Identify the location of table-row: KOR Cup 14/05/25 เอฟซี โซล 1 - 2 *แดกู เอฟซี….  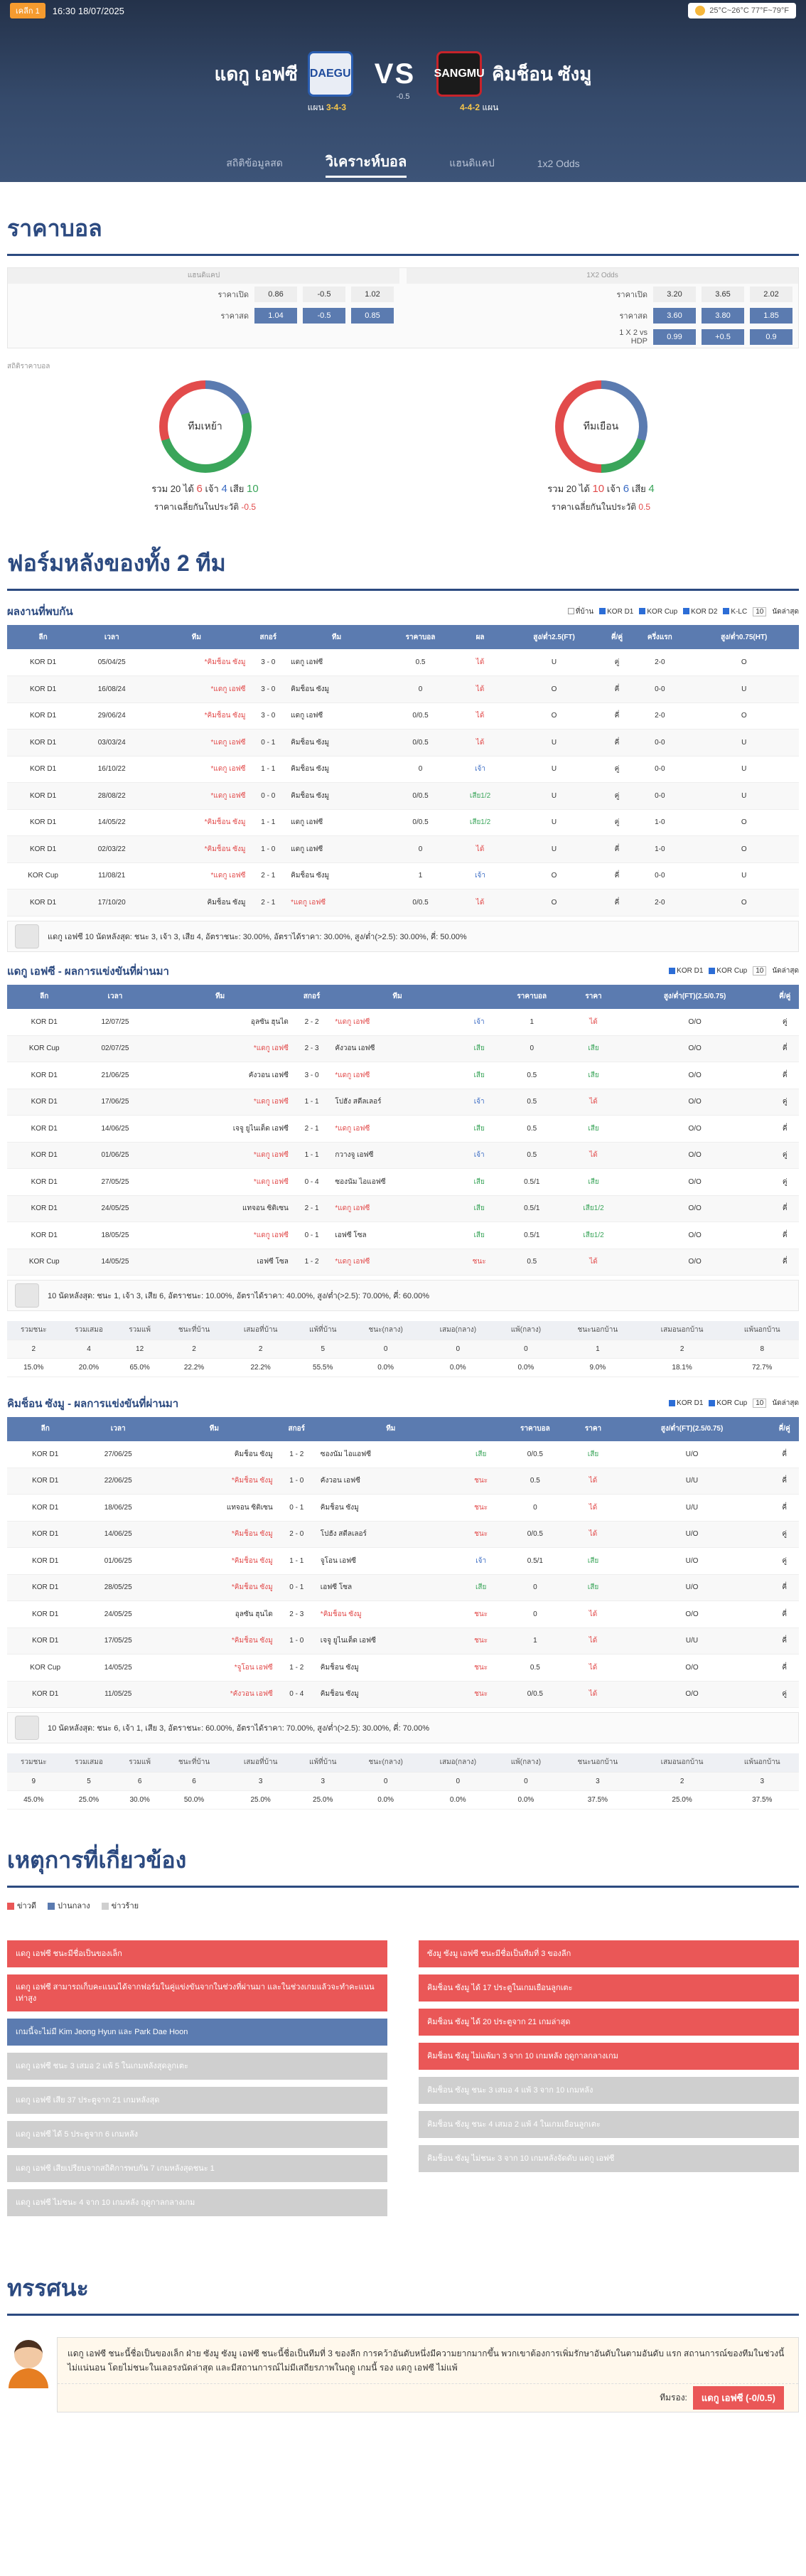
(403, 1262).